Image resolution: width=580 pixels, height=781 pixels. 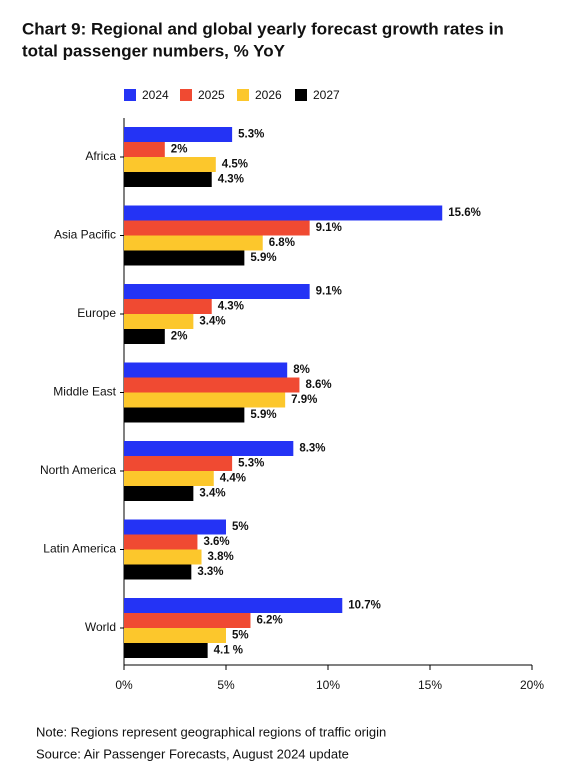 What do you see at coordinates (228, 651) in the screenshot?
I see `value-label: 4.1 %` at bounding box center [228, 651].